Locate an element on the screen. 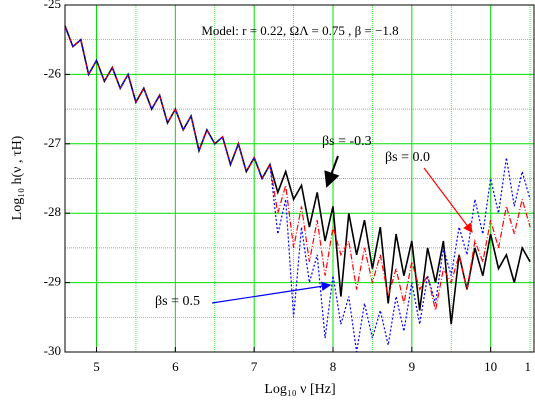 The image size is (535, 406). y-tick-label: -30 is located at coordinates (52, 350).